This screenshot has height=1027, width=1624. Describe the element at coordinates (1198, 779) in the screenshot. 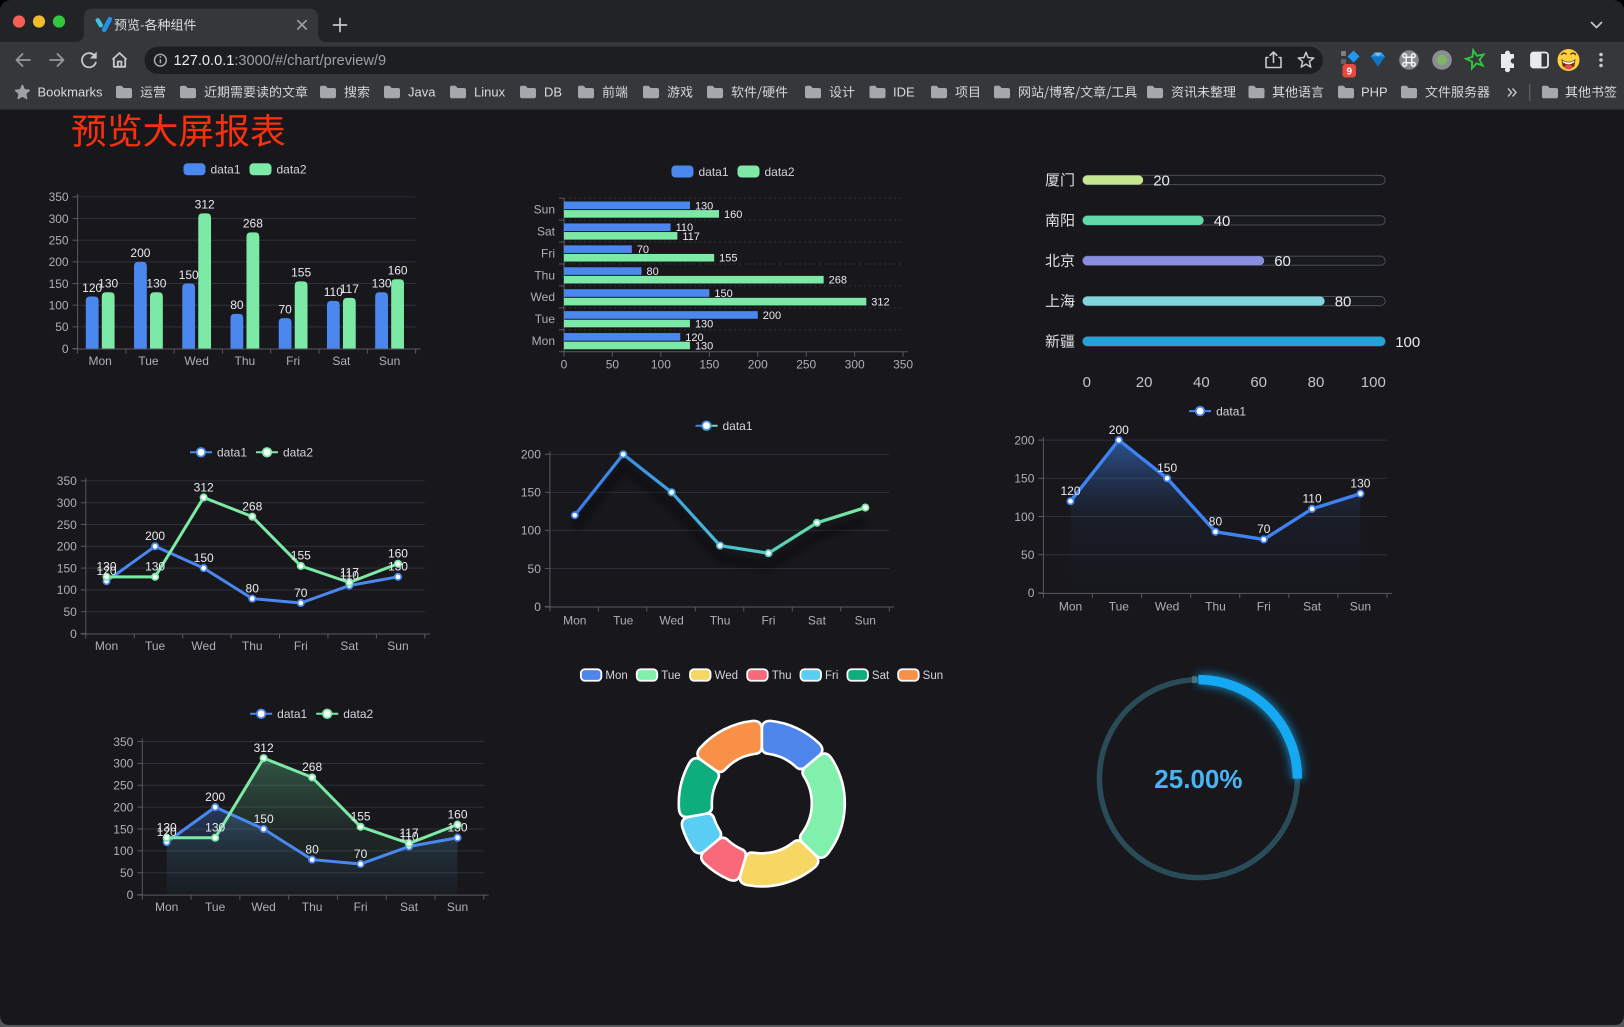

I see `svg-text: 25.00%` at that location.